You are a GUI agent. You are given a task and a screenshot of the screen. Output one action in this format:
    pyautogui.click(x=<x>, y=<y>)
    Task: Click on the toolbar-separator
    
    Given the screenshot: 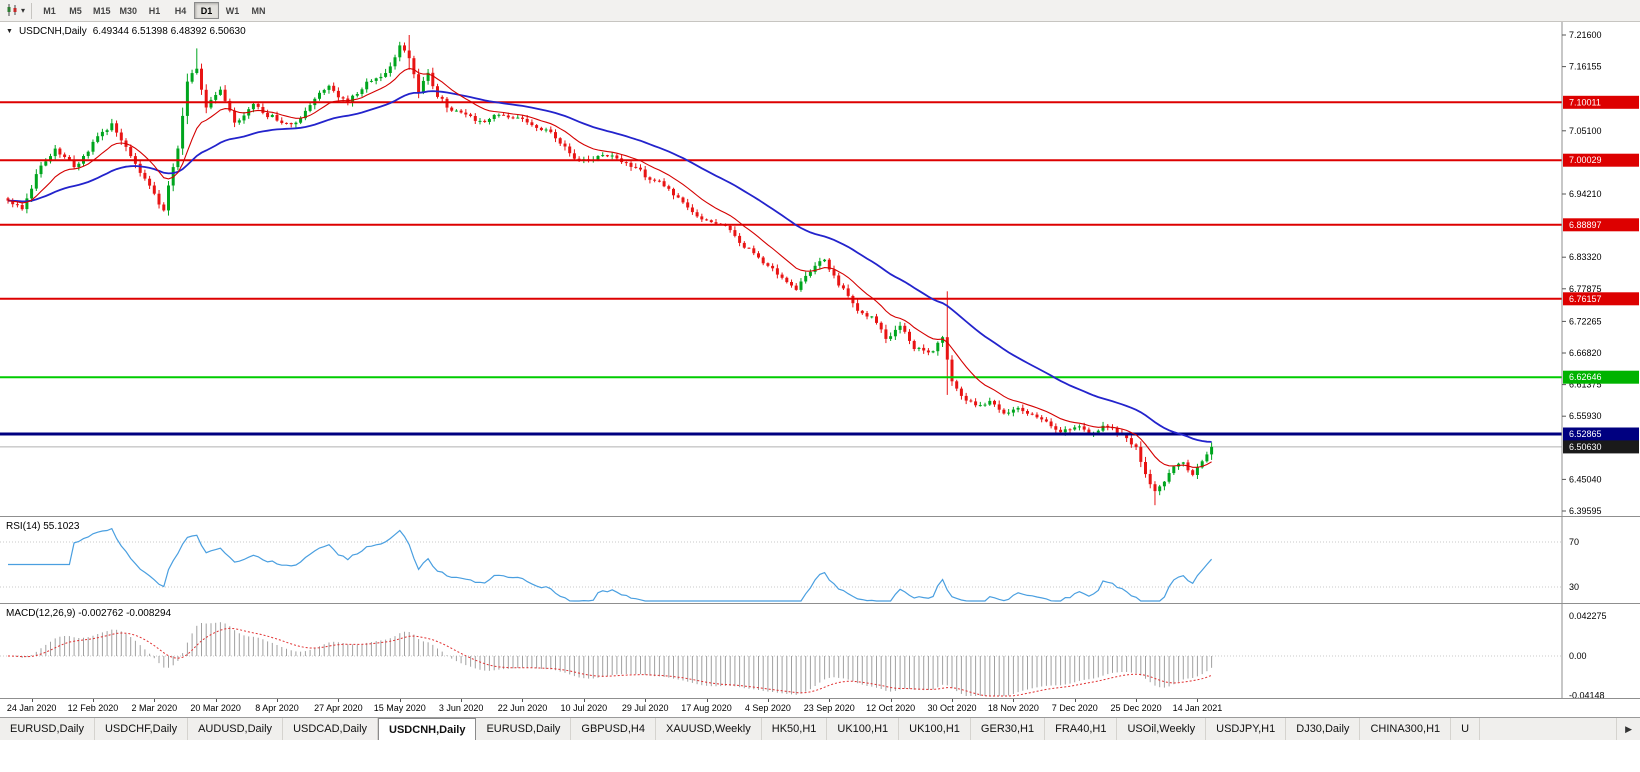 What is the action you would take?
    pyautogui.click(x=32, y=10)
    